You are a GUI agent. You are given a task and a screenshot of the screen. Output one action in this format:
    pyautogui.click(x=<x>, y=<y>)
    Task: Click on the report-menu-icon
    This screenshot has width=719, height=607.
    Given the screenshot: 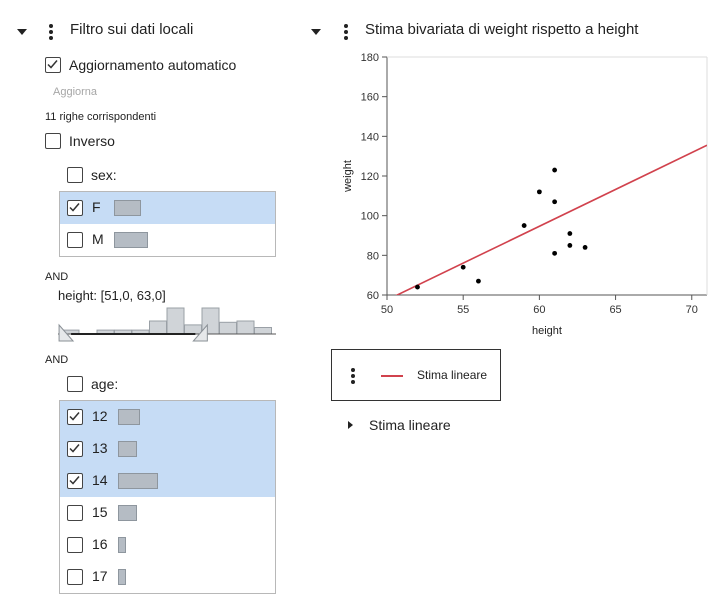 What is the action you would take?
    pyautogui.click(x=346, y=33)
    